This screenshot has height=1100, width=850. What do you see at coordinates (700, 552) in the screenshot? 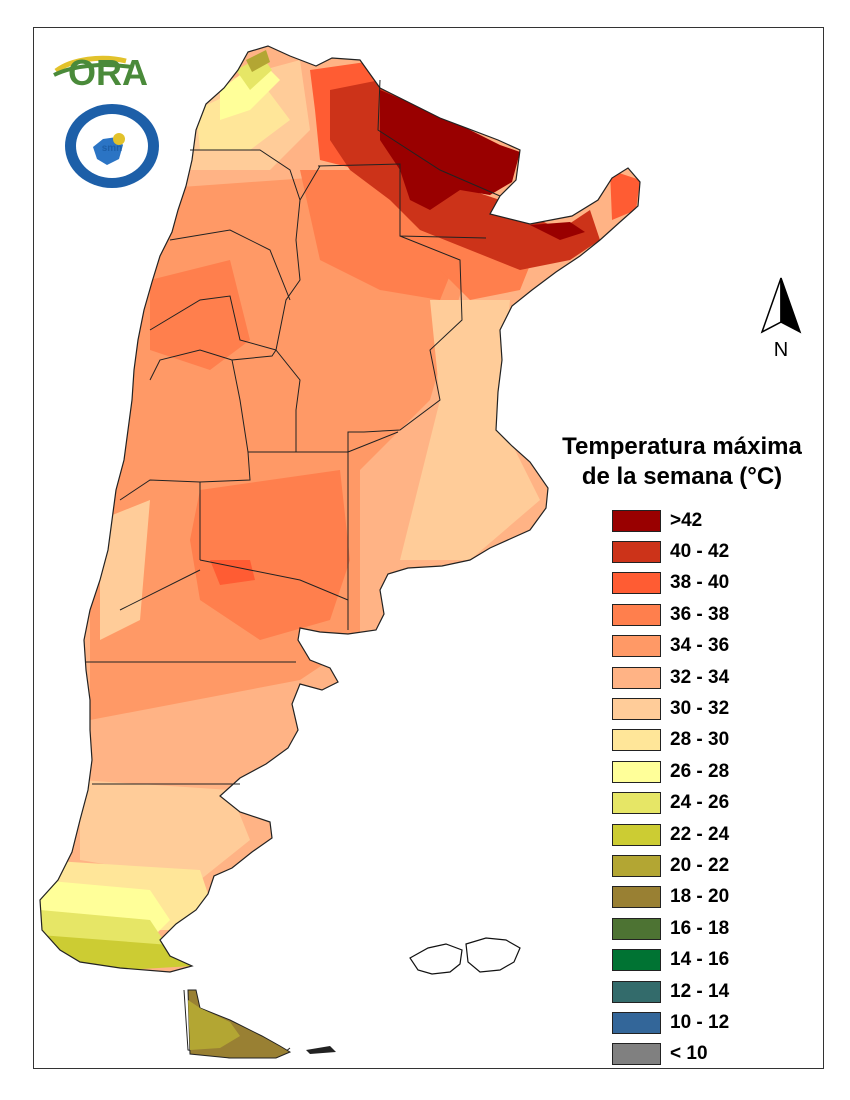
I see `legend-label: 40 - 42` at bounding box center [700, 552].